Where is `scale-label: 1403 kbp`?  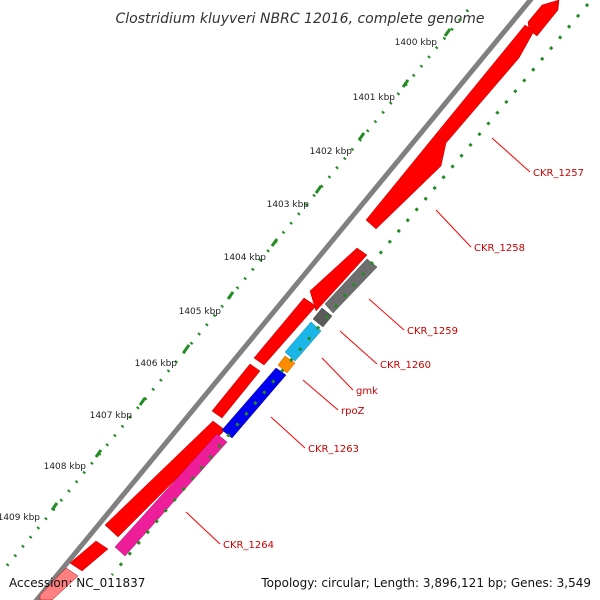
scale-label: 1403 kbp is located at coordinates (288, 205).